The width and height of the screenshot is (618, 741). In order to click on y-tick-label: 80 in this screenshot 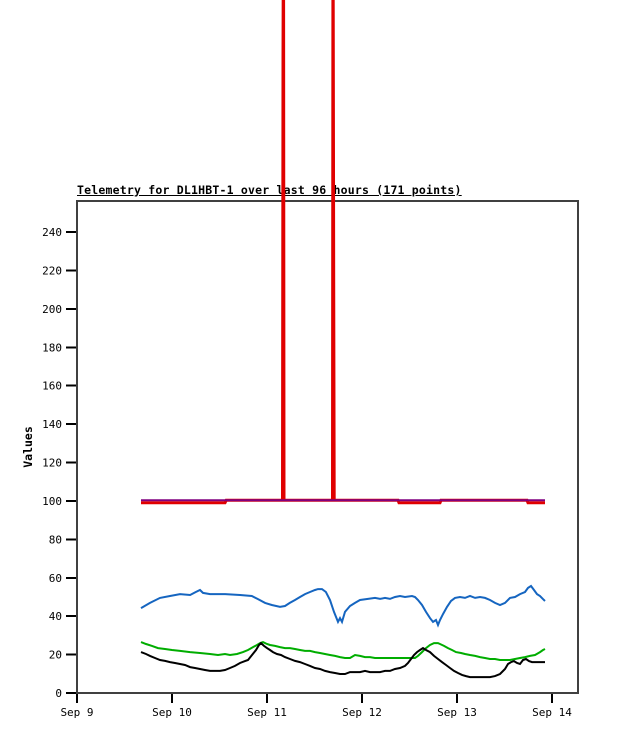, I will do `click(55, 539)`.